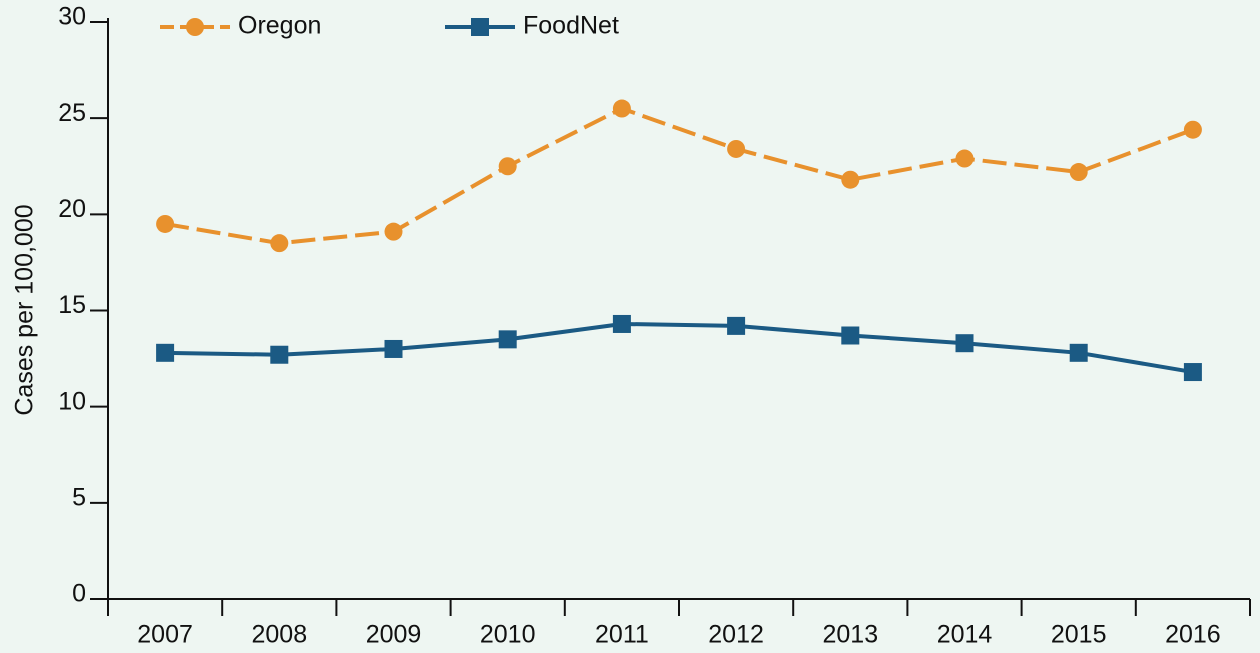 Image resolution: width=1260 pixels, height=653 pixels. What do you see at coordinates (394, 635) in the screenshot?
I see `x-tick-label: 2009` at bounding box center [394, 635].